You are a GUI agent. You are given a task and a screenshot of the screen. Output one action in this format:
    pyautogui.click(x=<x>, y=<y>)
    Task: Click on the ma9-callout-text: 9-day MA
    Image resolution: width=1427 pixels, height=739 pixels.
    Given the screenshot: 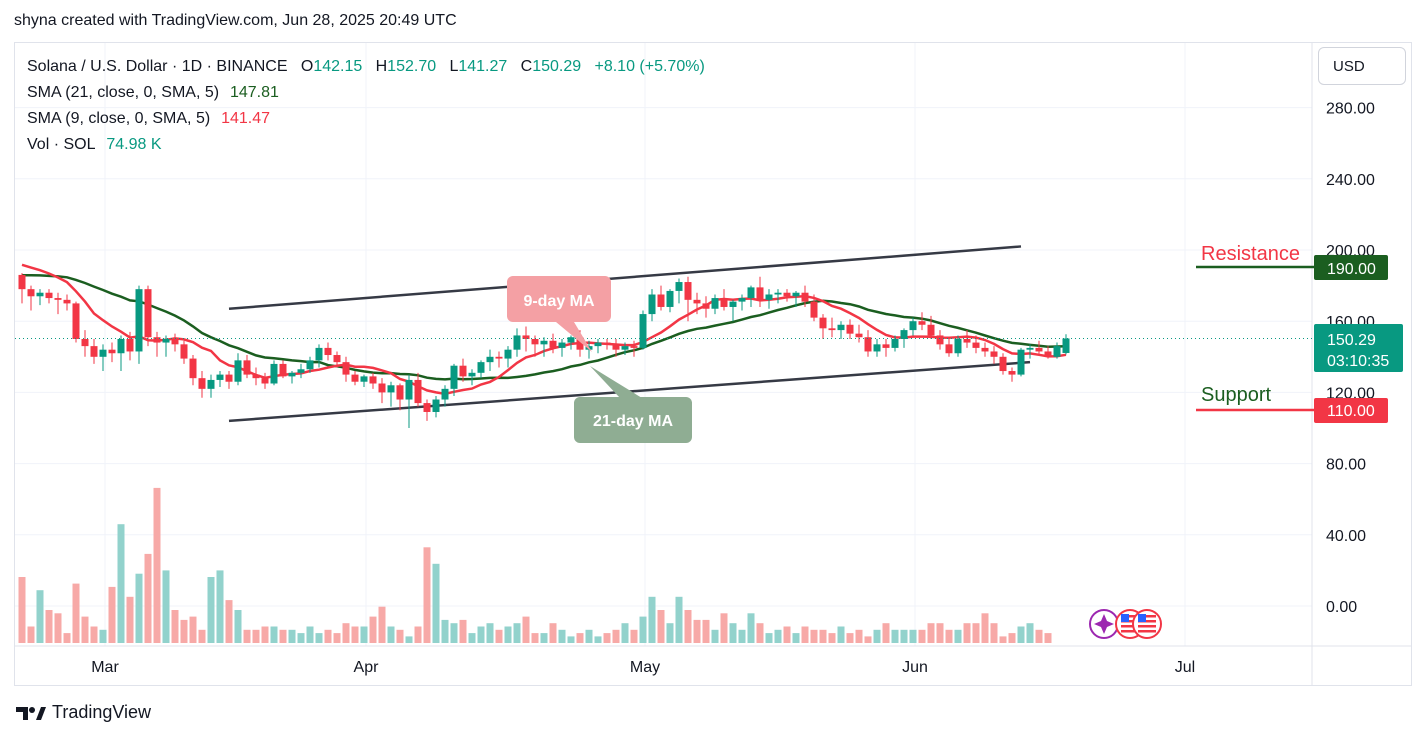 What is the action you would take?
    pyautogui.click(x=559, y=301)
    